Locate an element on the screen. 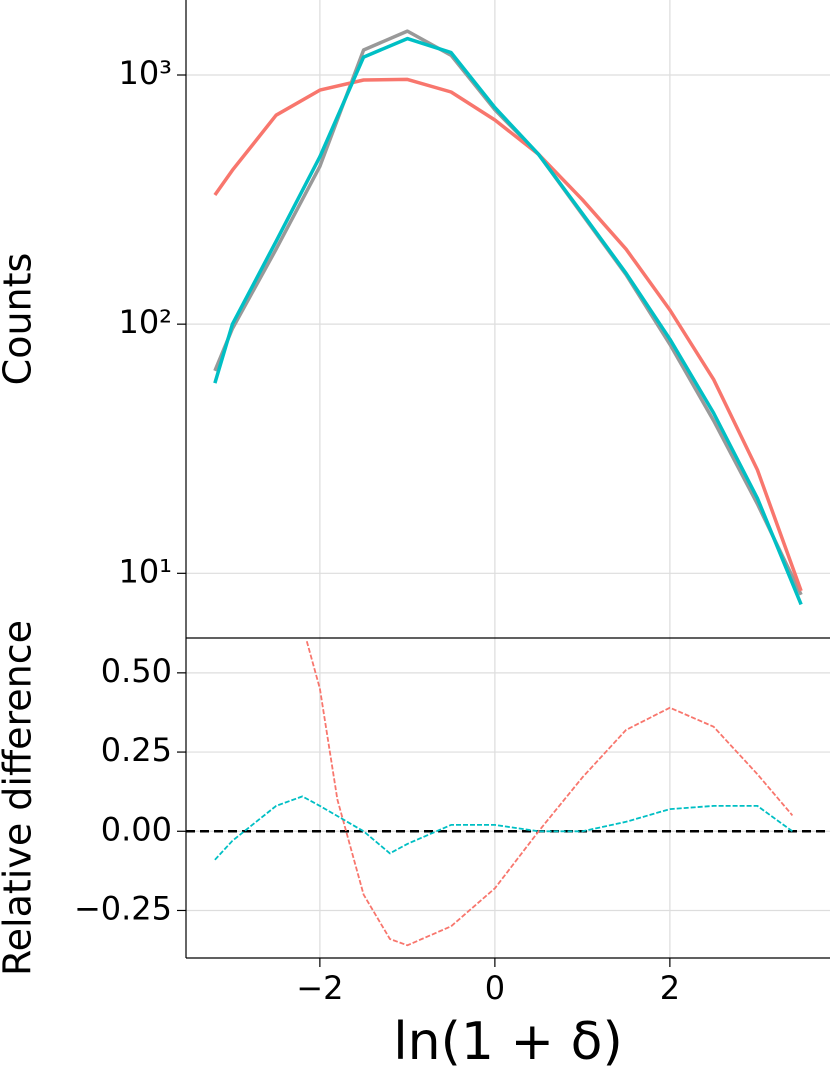 The image size is (830, 1078). y-tick-label: 0.25 is located at coordinates (136, 750).